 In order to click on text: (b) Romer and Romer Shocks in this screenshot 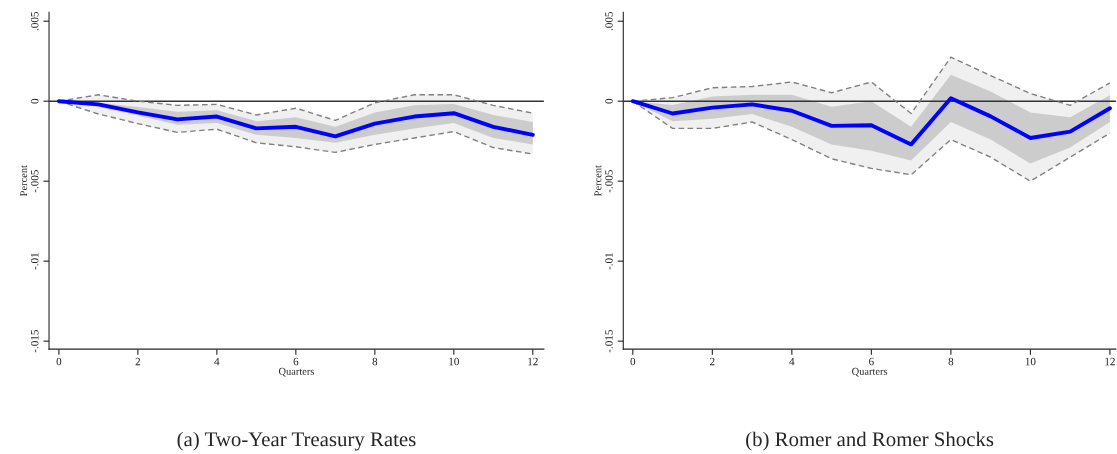, I will do `click(870, 441)`.